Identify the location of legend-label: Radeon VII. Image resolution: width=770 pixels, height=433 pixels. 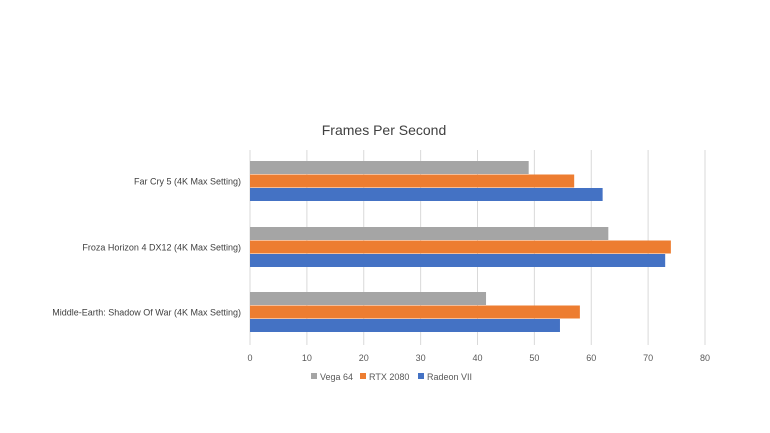
(449, 377).